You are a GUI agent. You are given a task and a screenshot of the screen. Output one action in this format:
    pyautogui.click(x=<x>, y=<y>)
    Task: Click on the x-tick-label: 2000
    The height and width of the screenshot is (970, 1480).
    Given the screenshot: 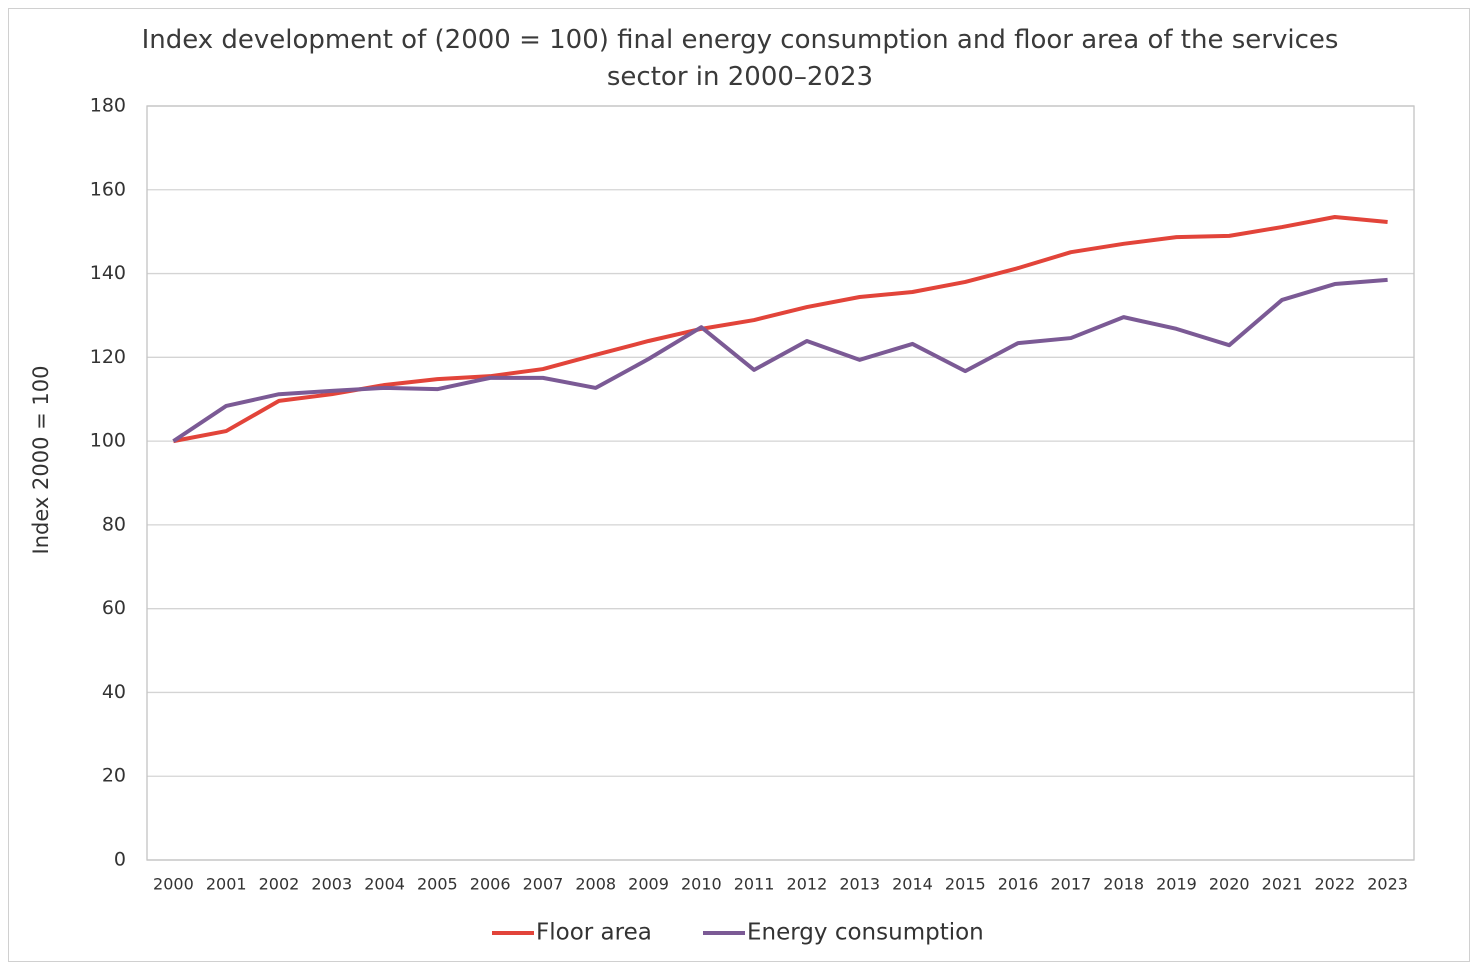 What is the action you would take?
    pyautogui.click(x=173, y=884)
    